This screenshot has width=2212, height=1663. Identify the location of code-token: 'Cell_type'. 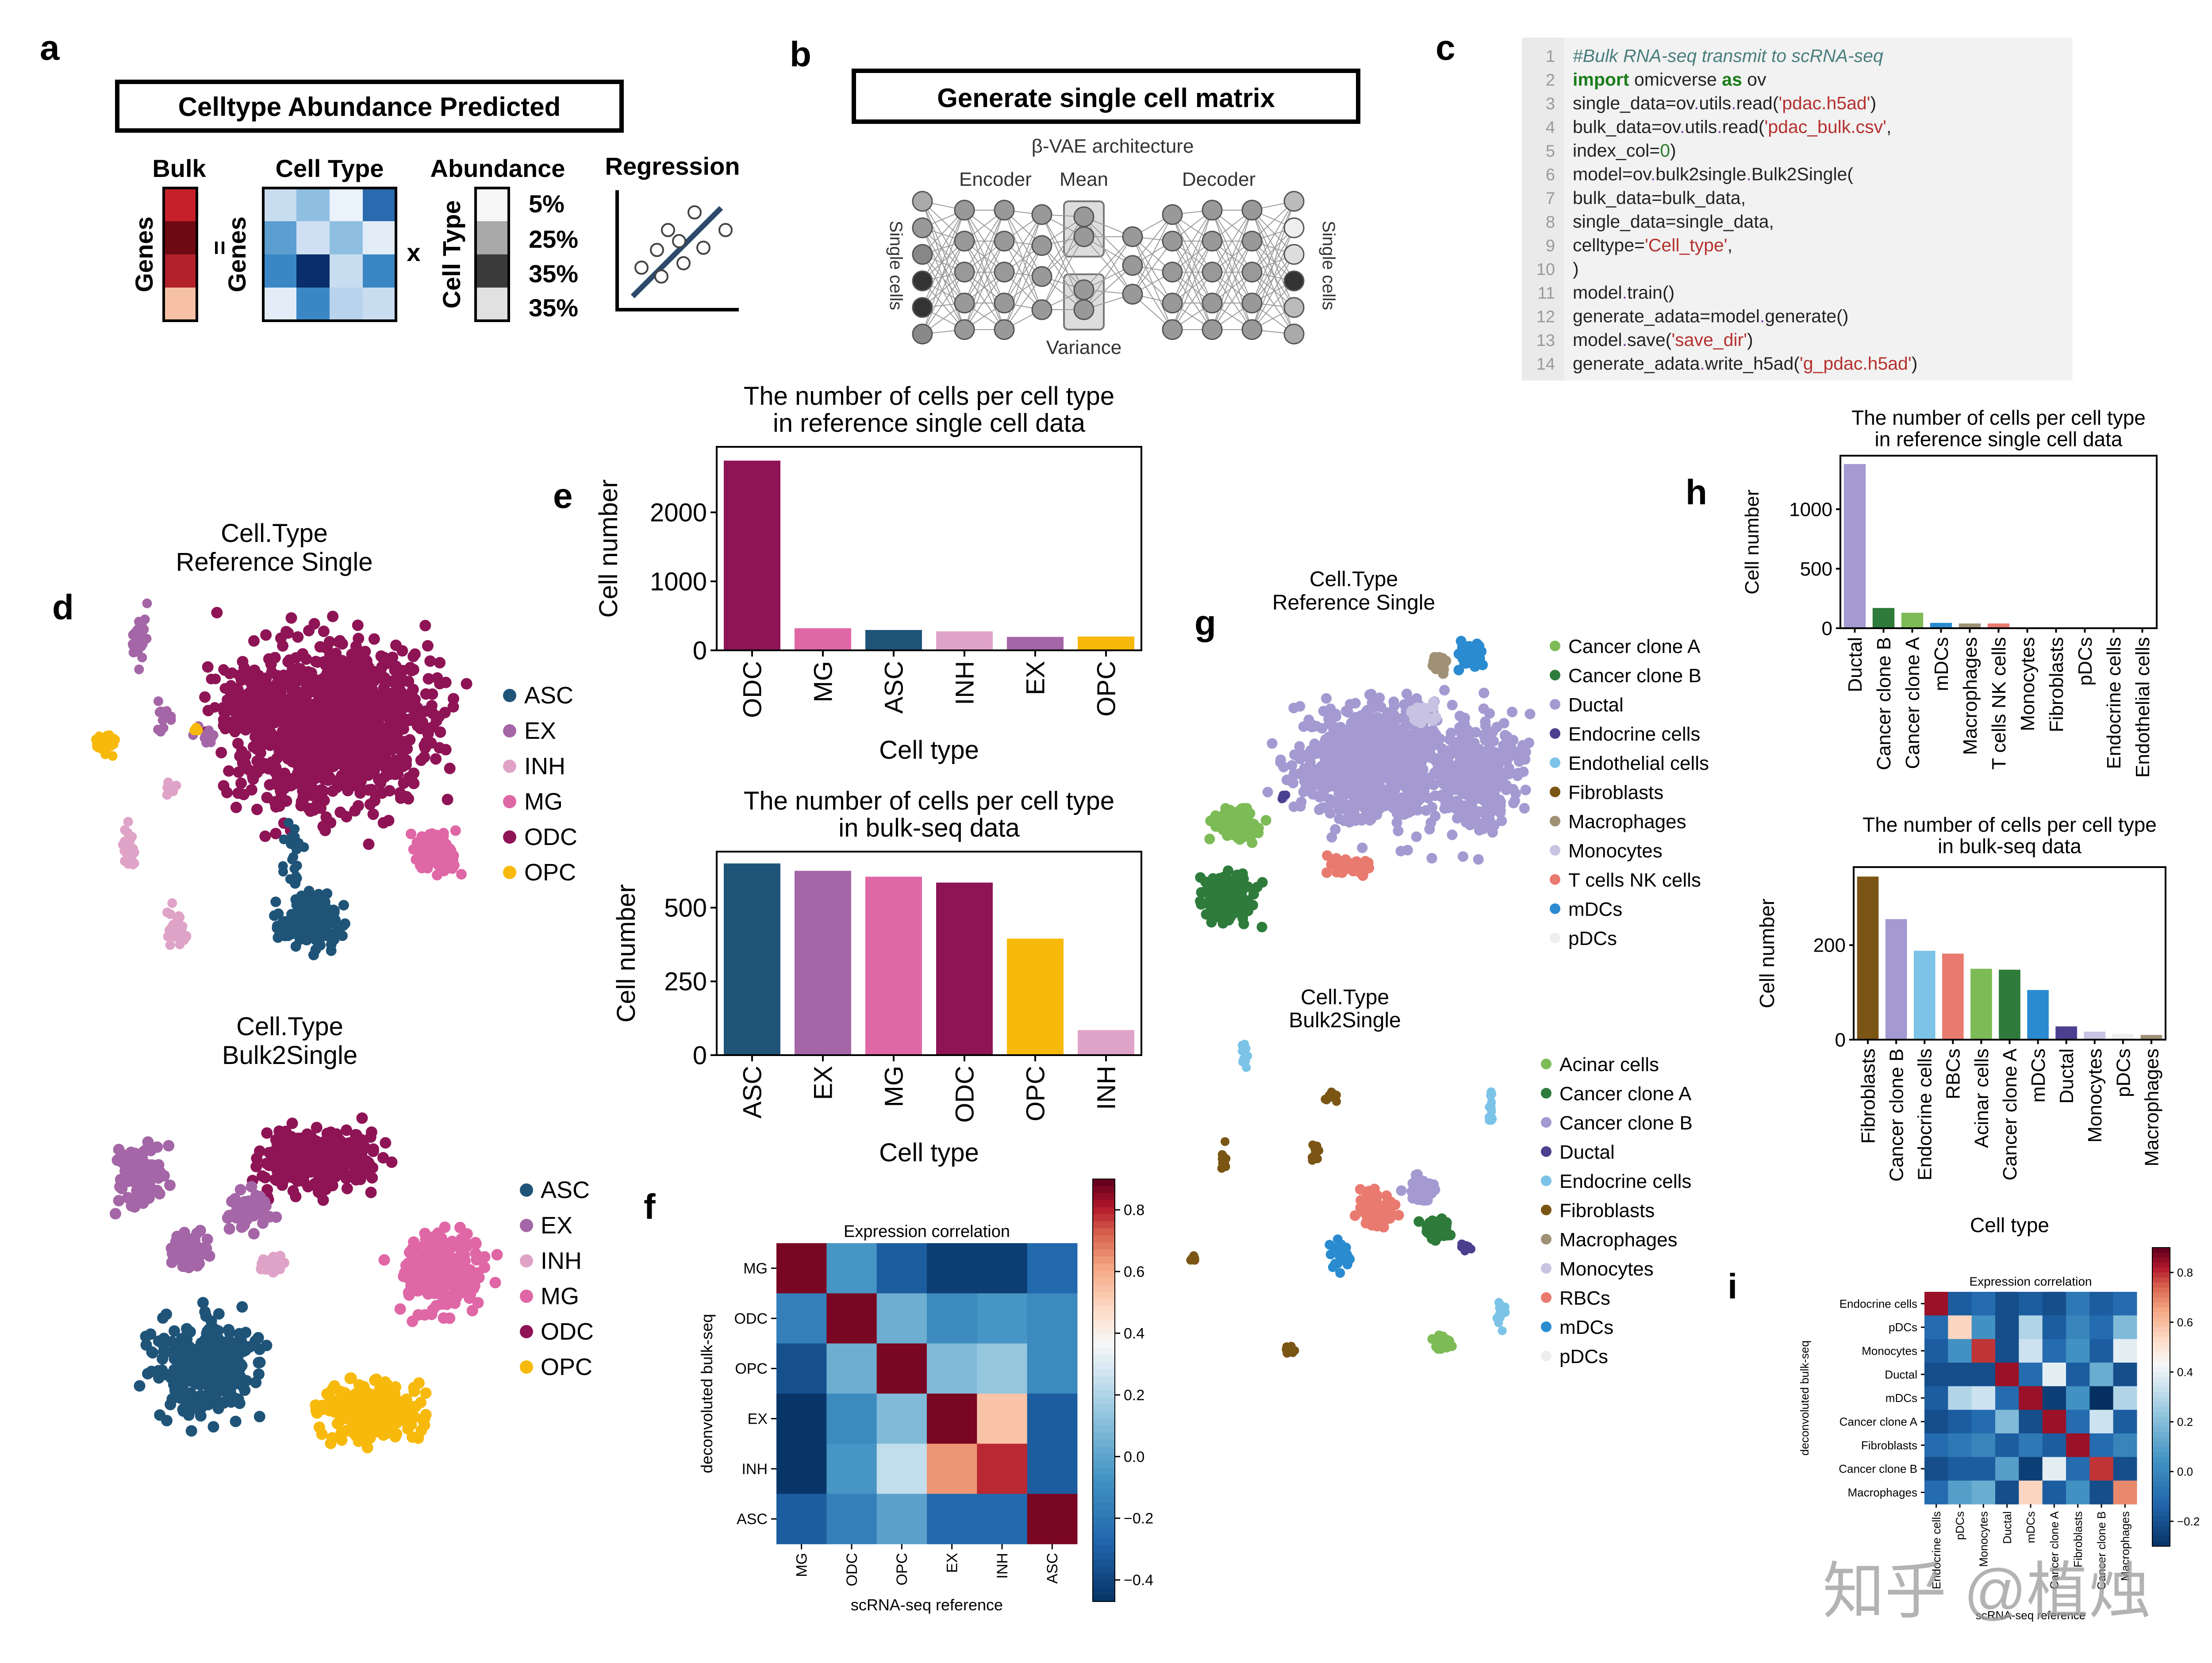
(1687, 245).